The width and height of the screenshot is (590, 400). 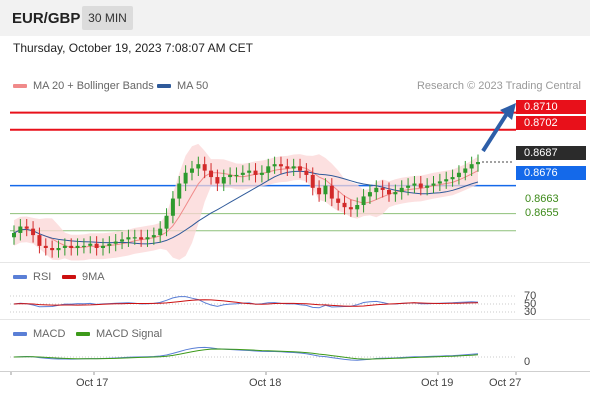 I want to click on level-label-s1: 0.8663, so click(x=542, y=199).